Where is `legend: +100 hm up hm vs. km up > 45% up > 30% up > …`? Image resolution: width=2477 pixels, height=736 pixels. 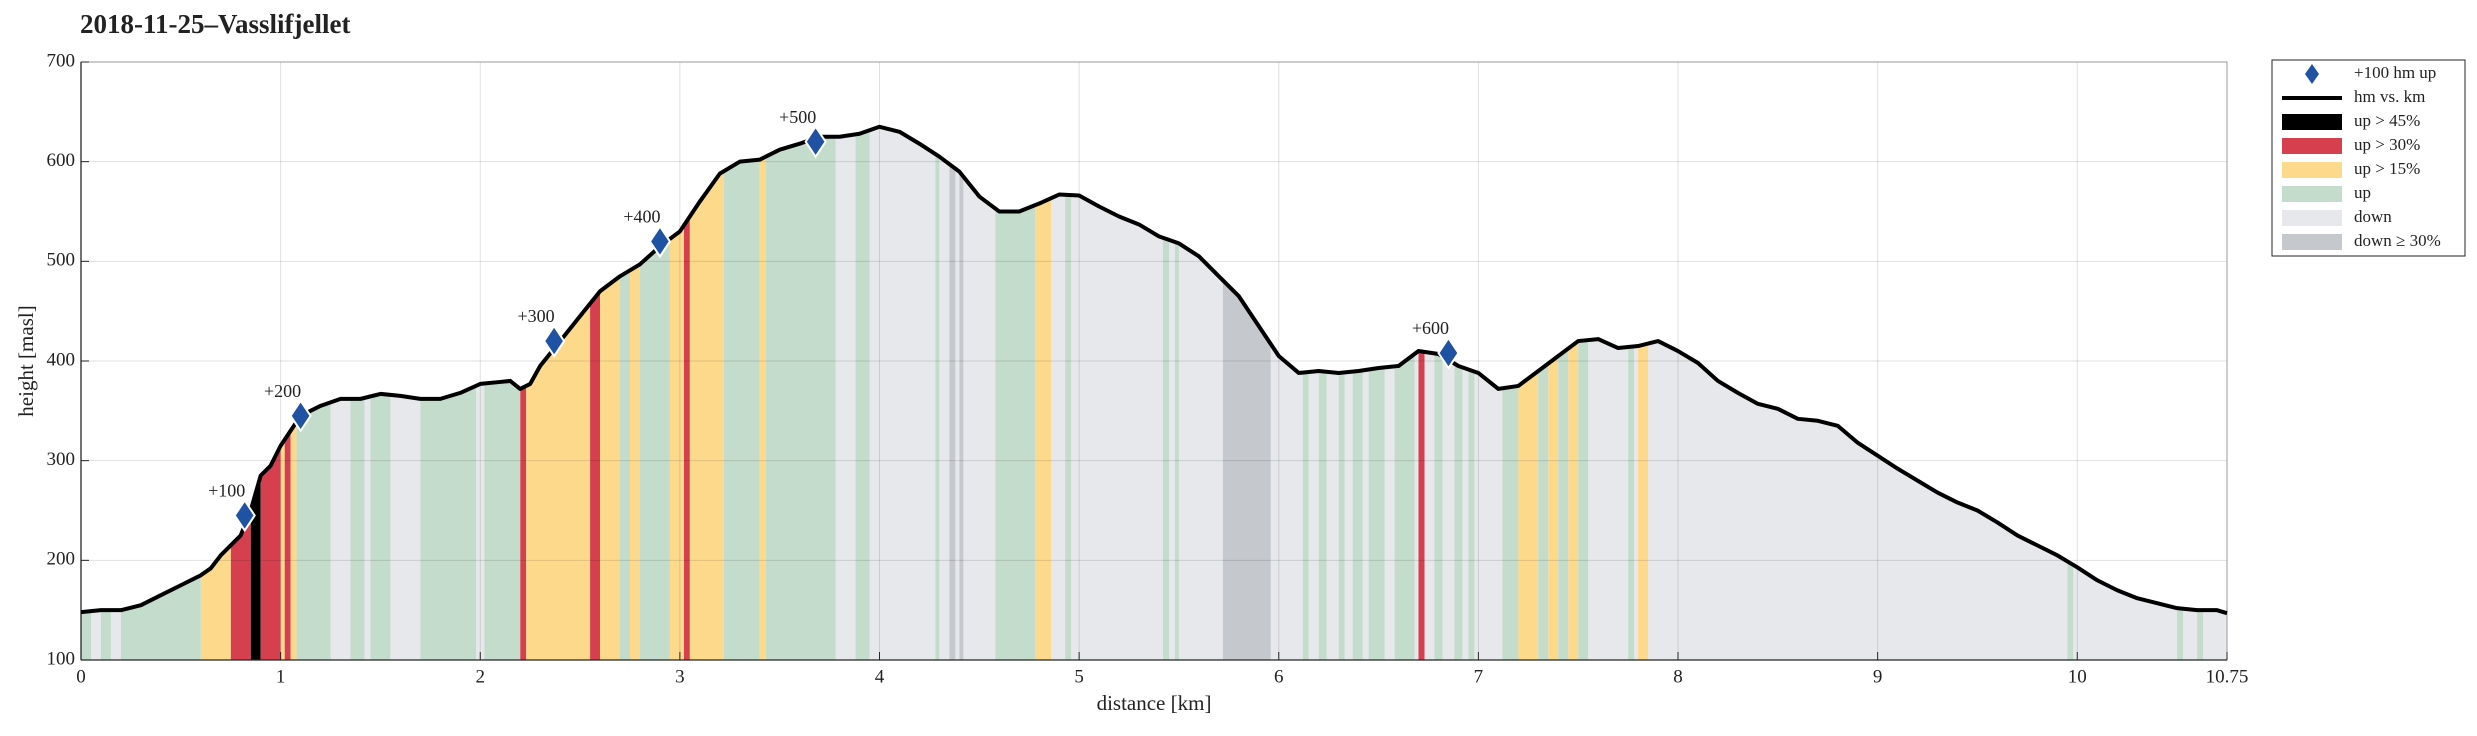
legend: +100 hm up hm vs. km up > 45% up > 30% up > … is located at coordinates (2368, 158).